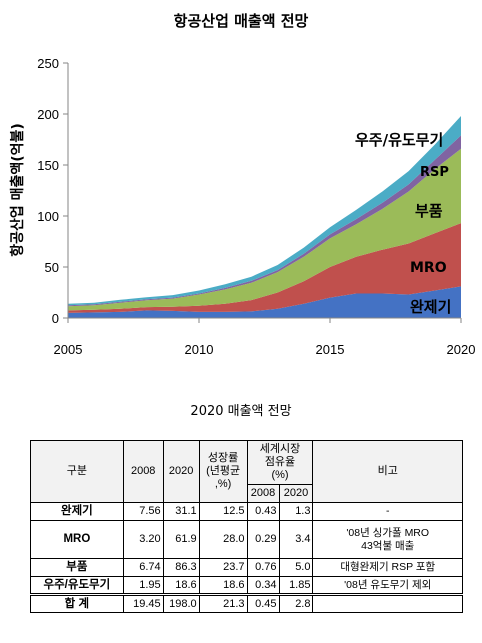 The height and width of the screenshot is (643, 482). What do you see at coordinates (399, 140) in the screenshot?
I see `series-label: 우주/유도무기` at bounding box center [399, 140].